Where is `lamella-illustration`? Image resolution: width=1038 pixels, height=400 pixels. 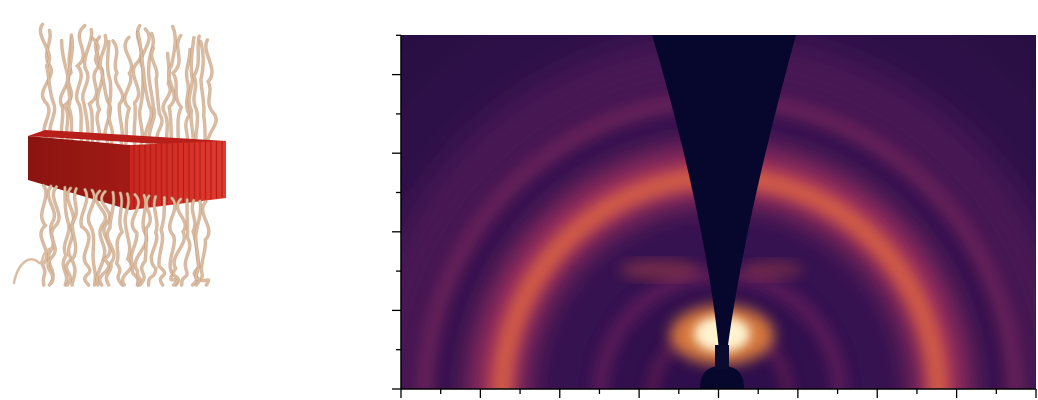
lamella-illustration is located at coordinates (119, 154).